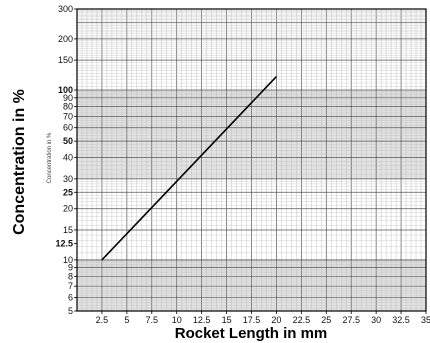 This screenshot has width=430, height=343. What do you see at coordinates (65, 9) in the screenshot?
I see `y-tick-label: 300` at bounding box center [65, 9].